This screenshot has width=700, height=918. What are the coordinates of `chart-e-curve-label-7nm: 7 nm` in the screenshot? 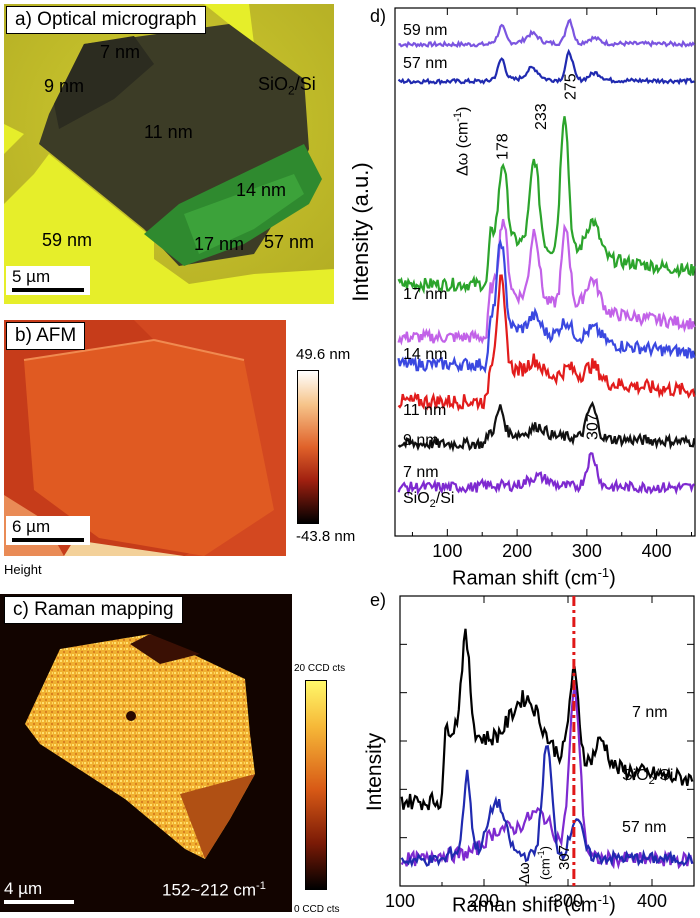 It's located at (650, 712).